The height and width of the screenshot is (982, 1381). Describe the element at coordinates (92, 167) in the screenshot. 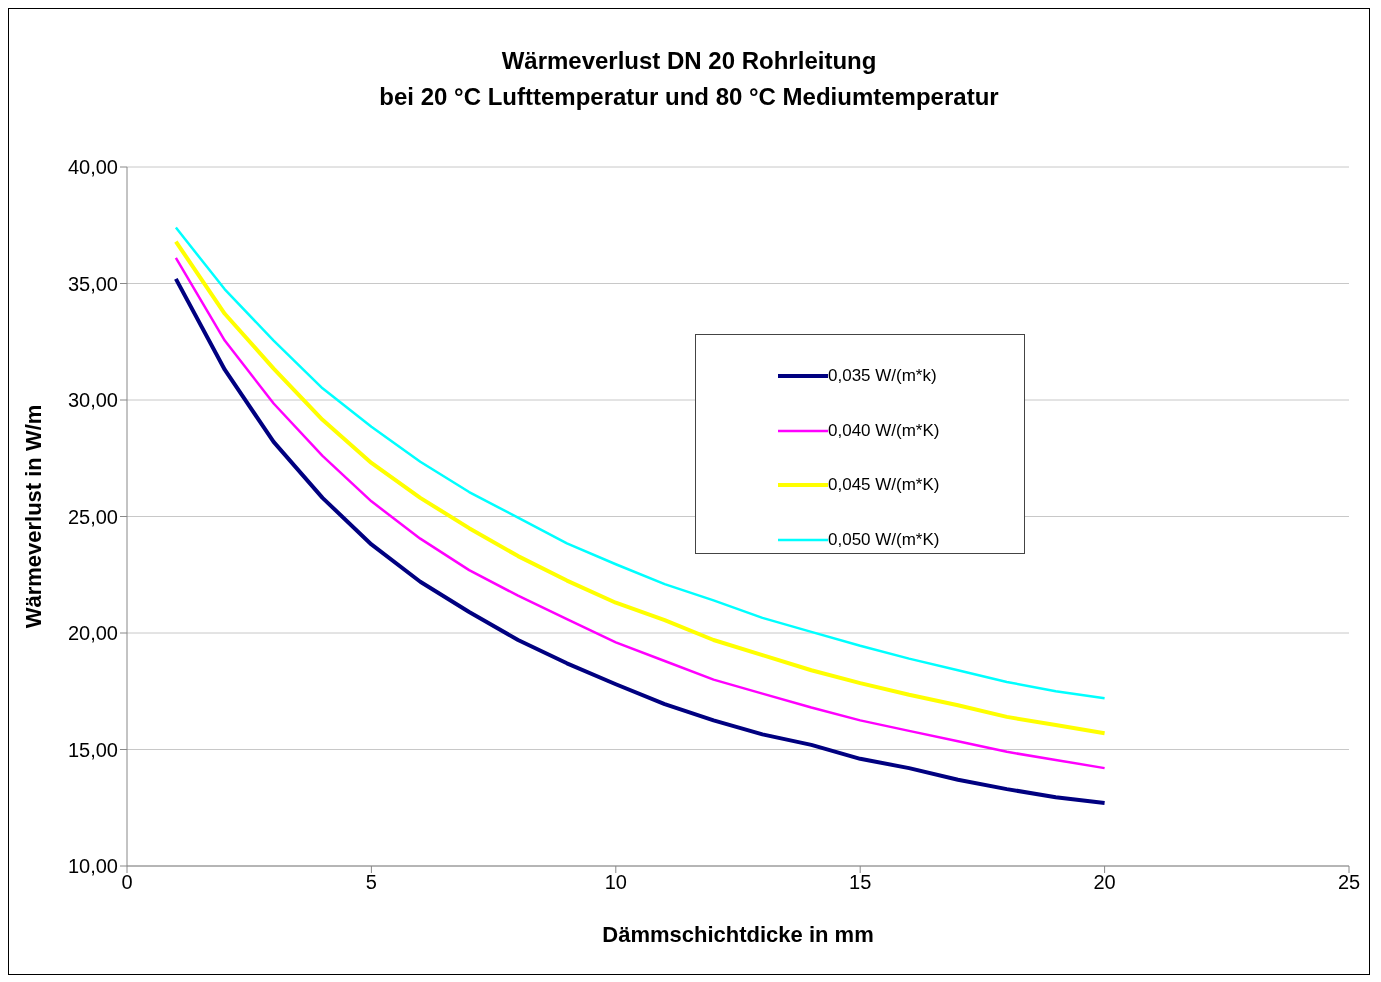

I see `y-tick-label: 40,00` at that location.